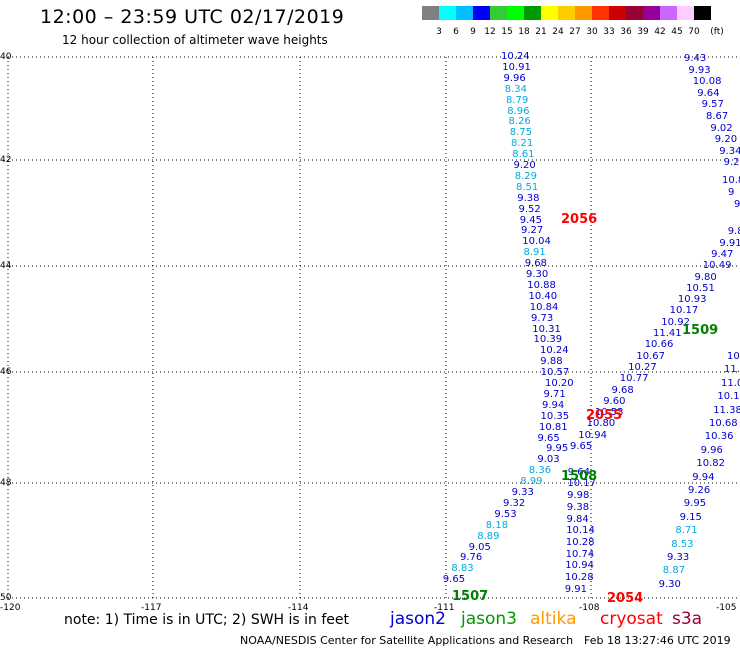 The image size is (740, 650). I want to click on color-scale-label: 6, so click(456, 32).